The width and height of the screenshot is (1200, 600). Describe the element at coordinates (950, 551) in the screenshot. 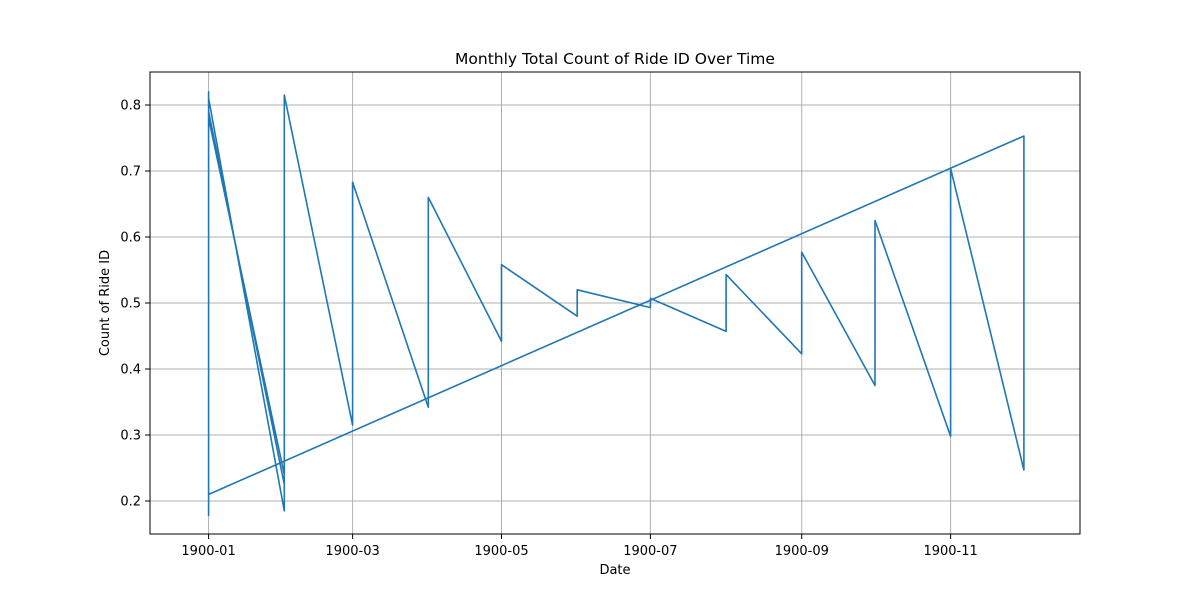

I see `x-tick-label: 1900-11` at that location.